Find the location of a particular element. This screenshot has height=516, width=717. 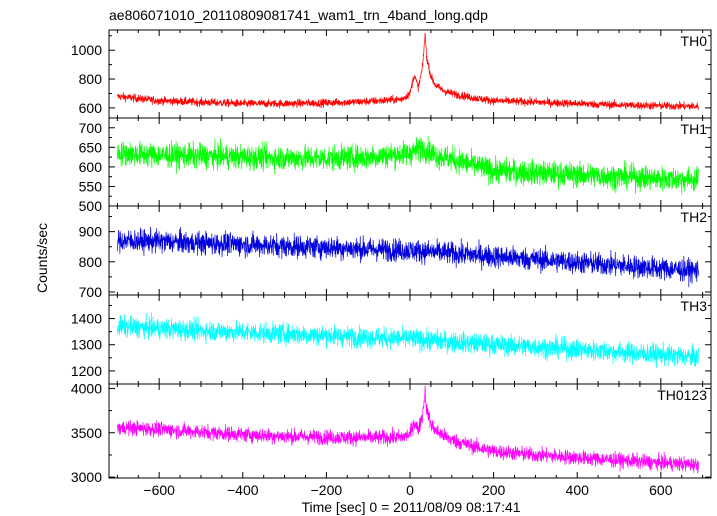

y-tick-label: 1400 is located at coordinates (86, 319).